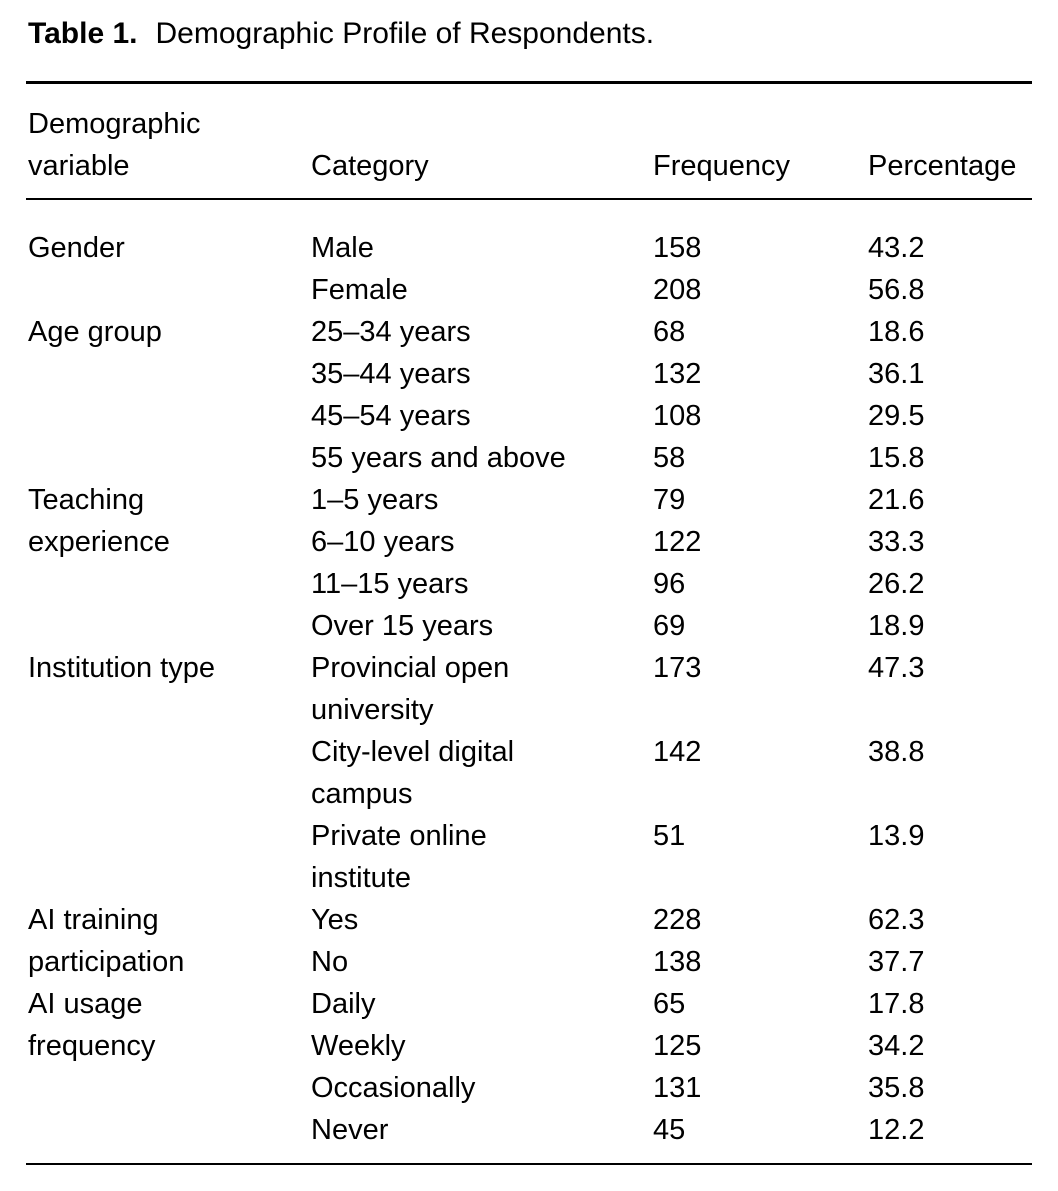  Describe the element at coordinates (529, 584) in the screenshot. I see `table-row: 11–15 years 96 26.2` at that location.